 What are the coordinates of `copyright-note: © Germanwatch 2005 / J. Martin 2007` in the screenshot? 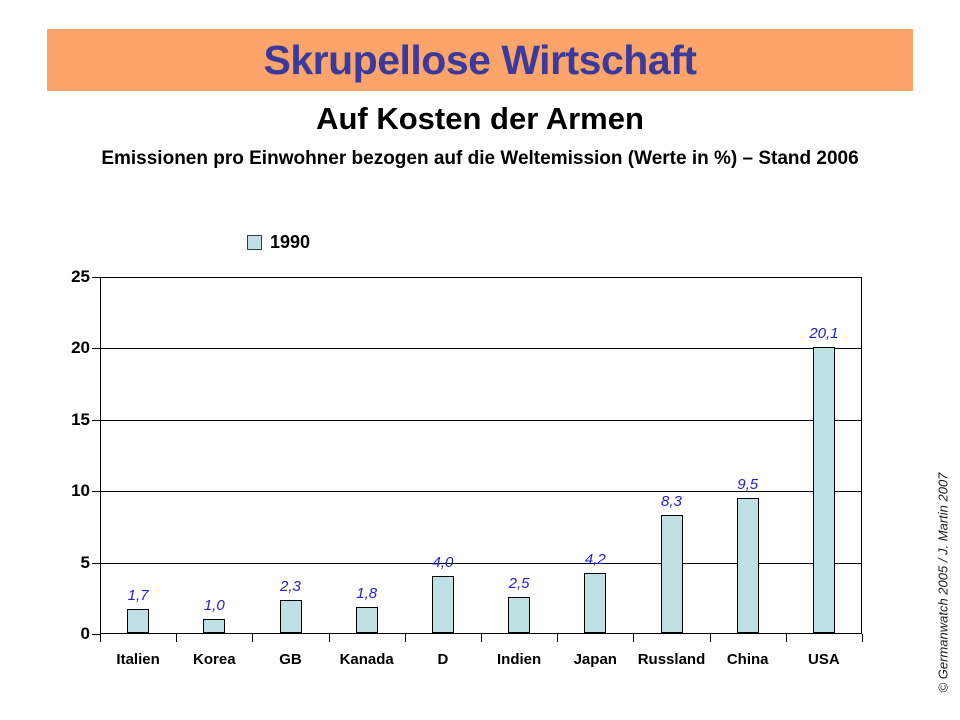 It's located at (943, 582).